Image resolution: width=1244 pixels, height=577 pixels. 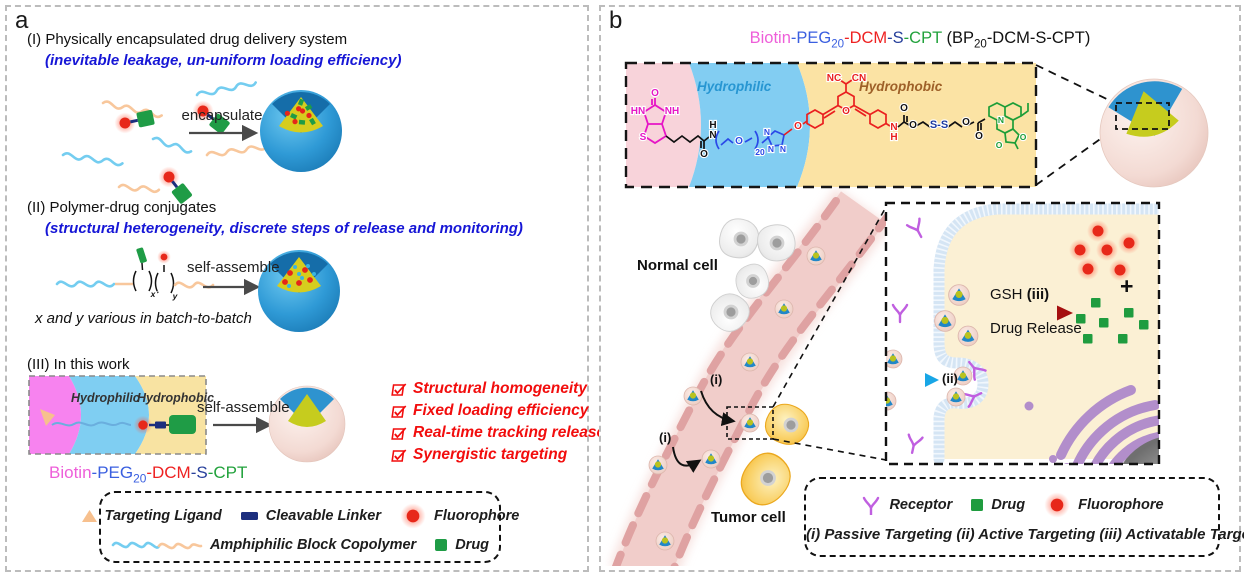 What do you see at coordinates (141, 255) in the screenshot?
I see `pendant-drug-icon` at bounding box center [141, 255].